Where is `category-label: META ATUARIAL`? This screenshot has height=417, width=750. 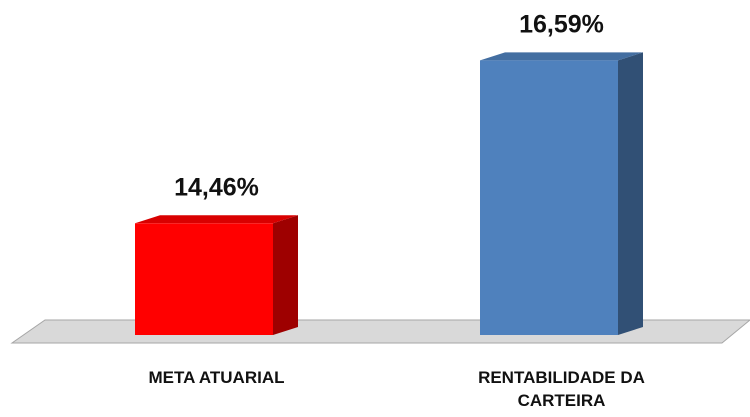 category-label: META ATUARIAL is located at coordinates (216, 377).